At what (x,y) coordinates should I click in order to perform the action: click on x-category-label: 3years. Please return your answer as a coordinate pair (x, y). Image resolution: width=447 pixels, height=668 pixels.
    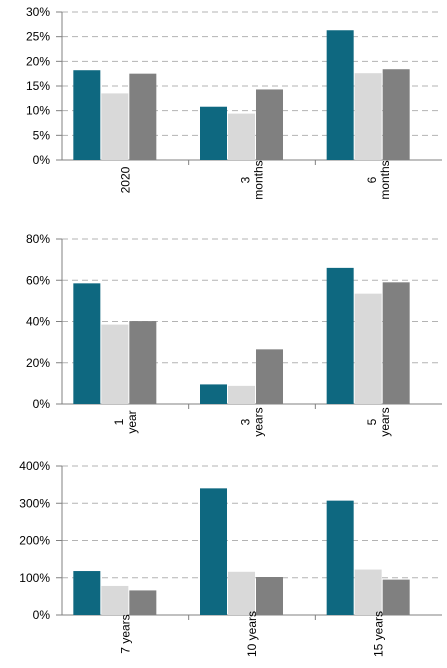
    Looking at the image, I should click on (252, 421).